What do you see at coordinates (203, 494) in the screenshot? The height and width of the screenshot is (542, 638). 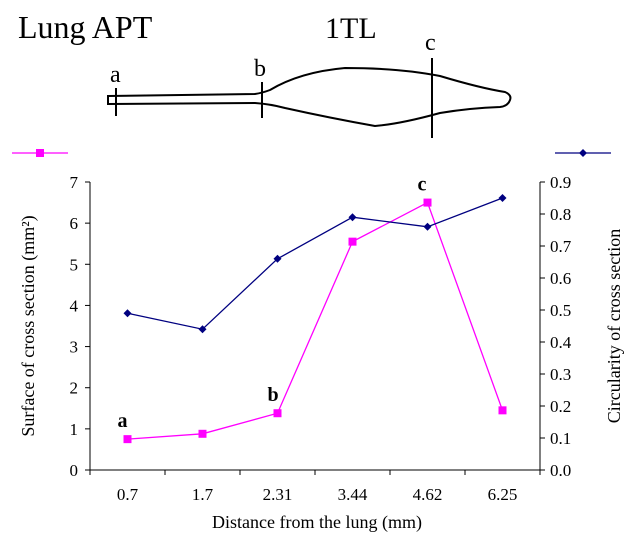 I see `x-tick-label: 1.7` at bounding box center [203, 494].